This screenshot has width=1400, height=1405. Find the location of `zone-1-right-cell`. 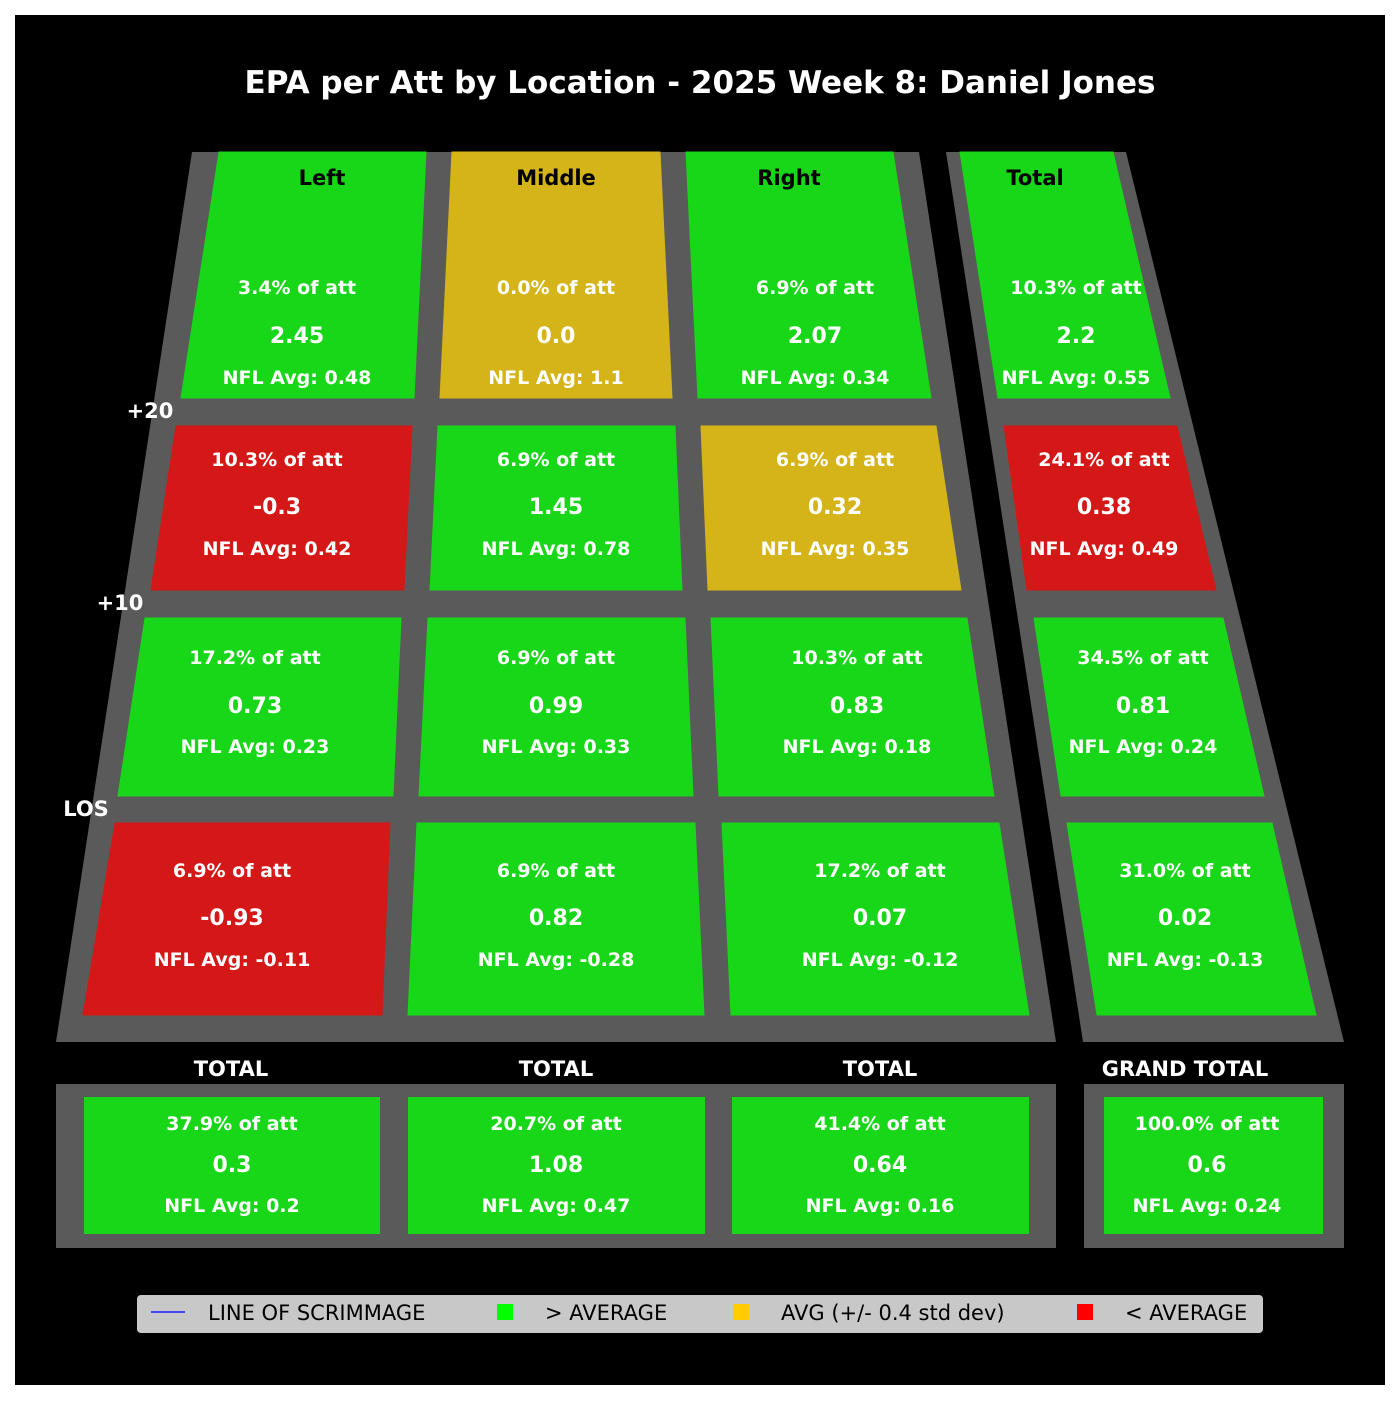

zone-1-right-cell is located at coordinates (808, 275).